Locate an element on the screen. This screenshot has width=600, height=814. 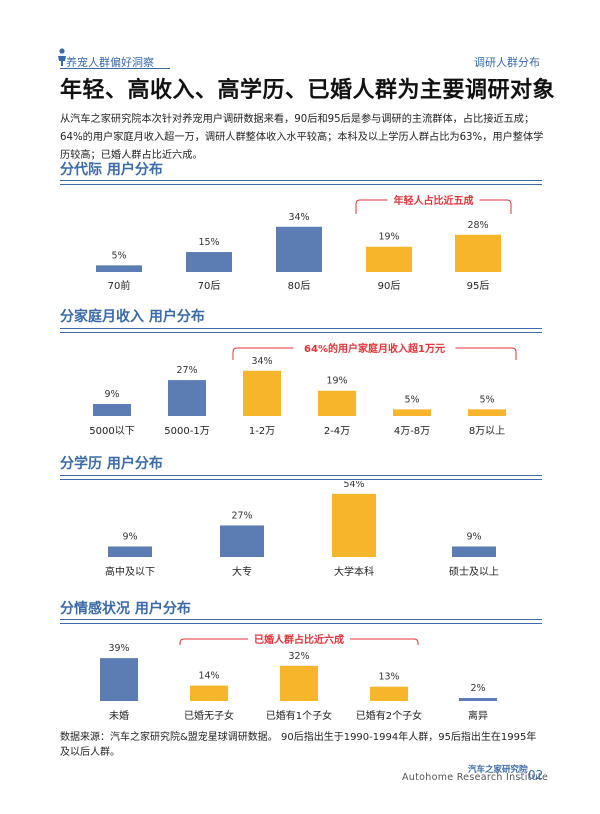
value-label: 13% is located at coordinates (388, 677).